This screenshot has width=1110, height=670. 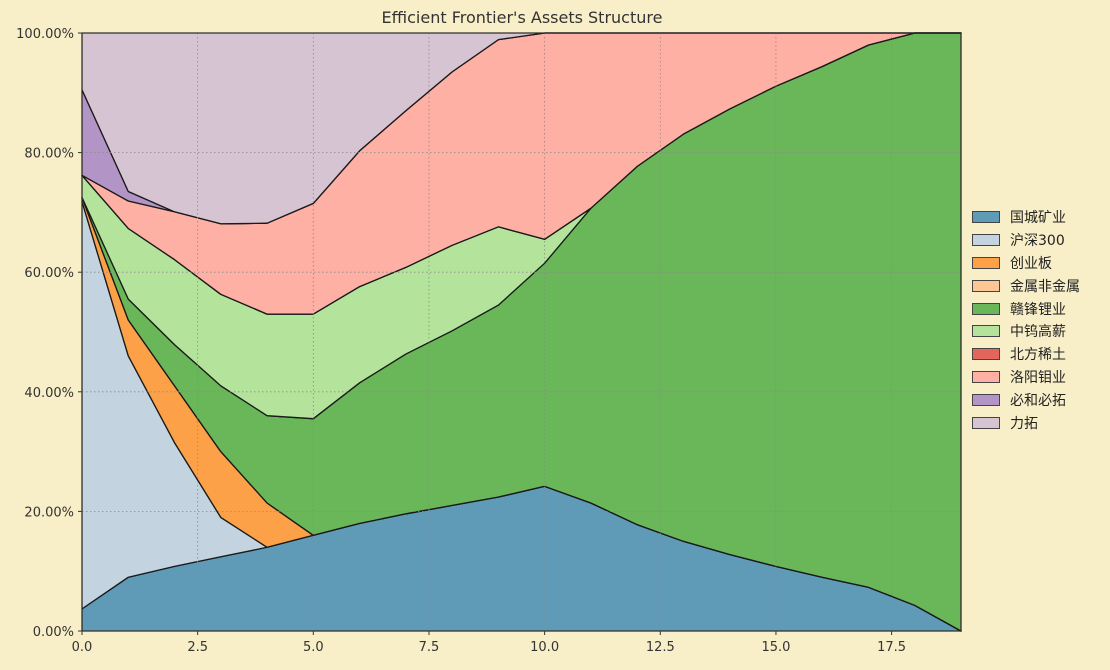 I want to click on legend-label: 国城矿业, so click(x=1038, y=218).